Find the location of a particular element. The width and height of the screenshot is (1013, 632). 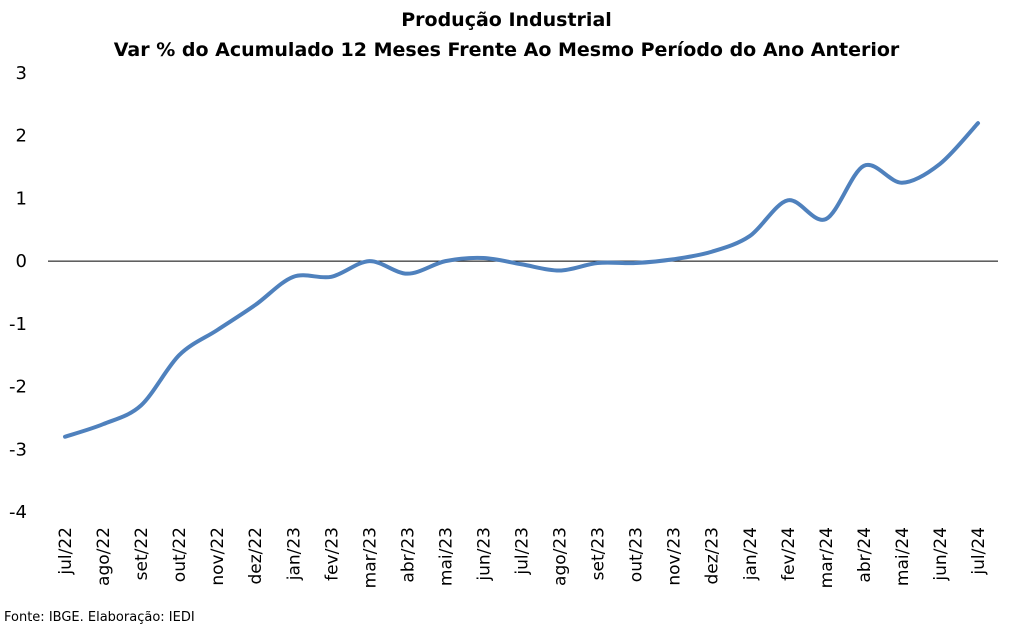

y-tick-label: -3 is located at coordinates (18, 449).